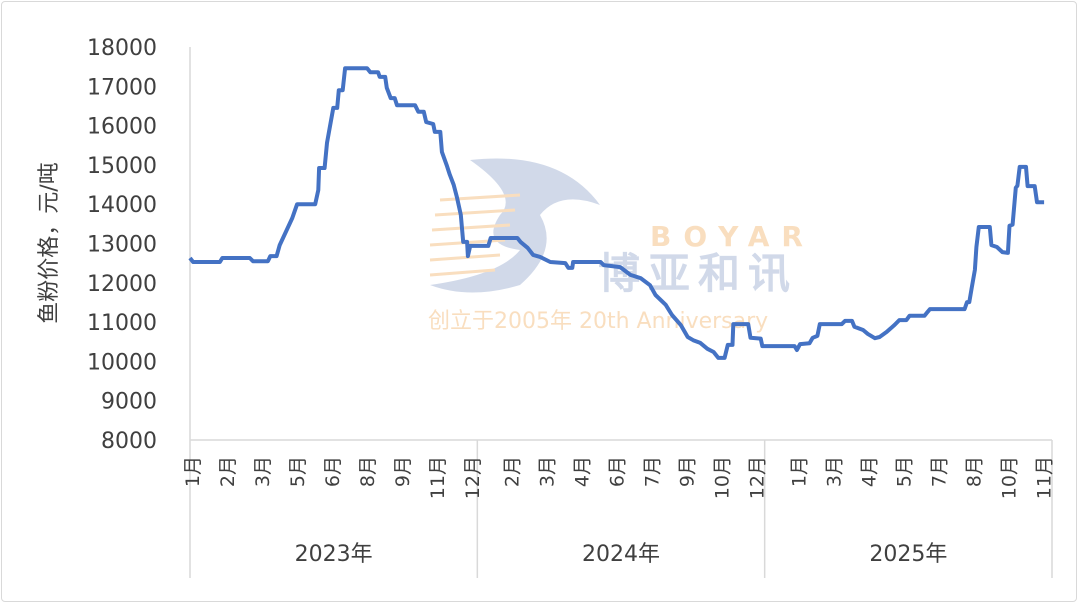  I want to click on y-tick-label: 16000, so click(122, 127).